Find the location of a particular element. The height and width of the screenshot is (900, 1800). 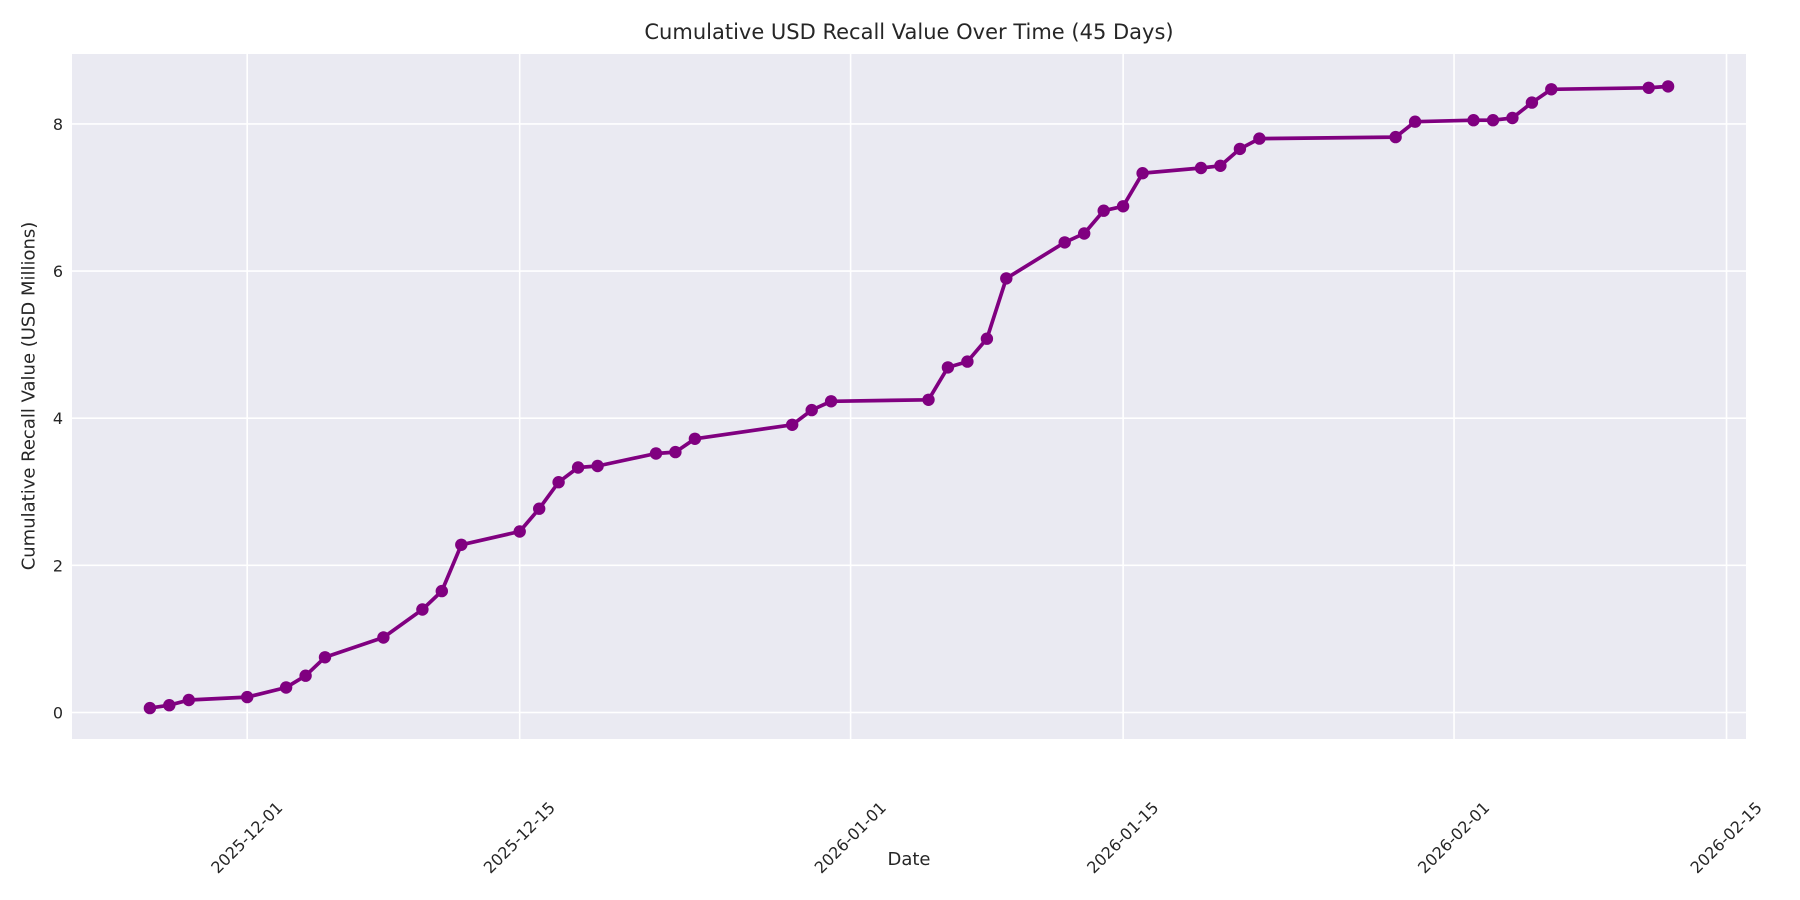

x-axis-label: Date is located at coordinates (909, 859).